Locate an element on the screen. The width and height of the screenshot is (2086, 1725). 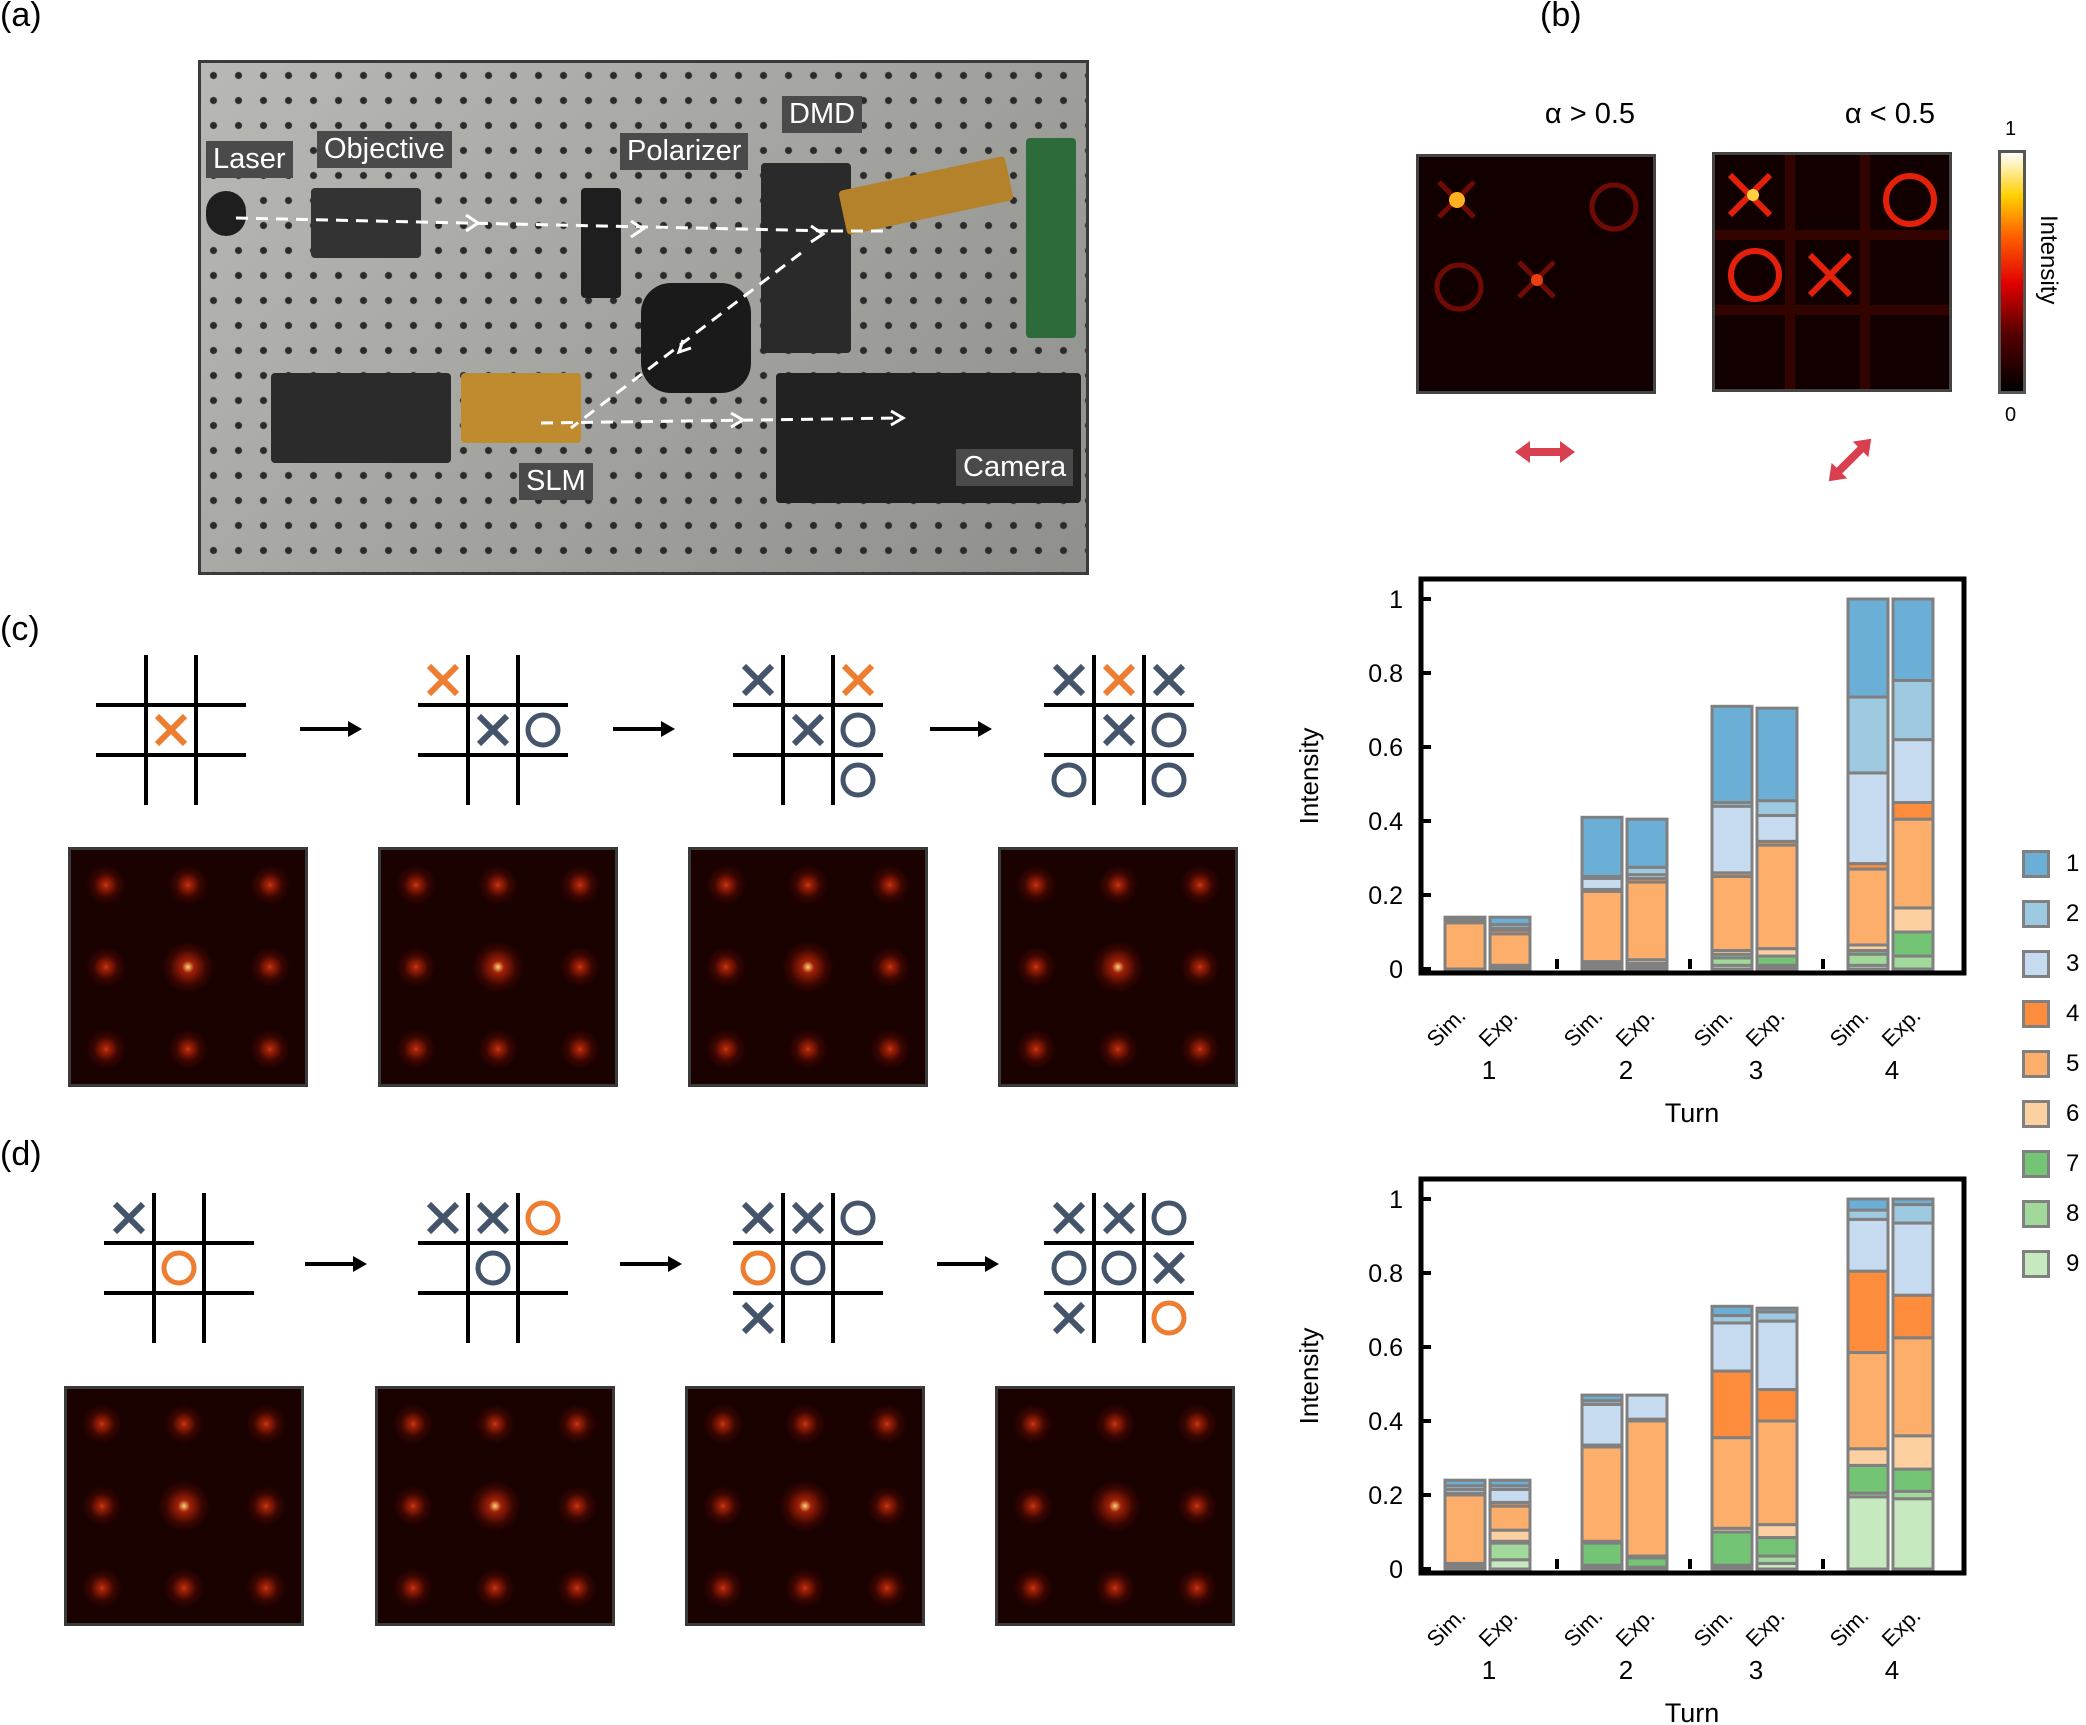
legend-item: 7 is located at coordinates (2050, 1164).